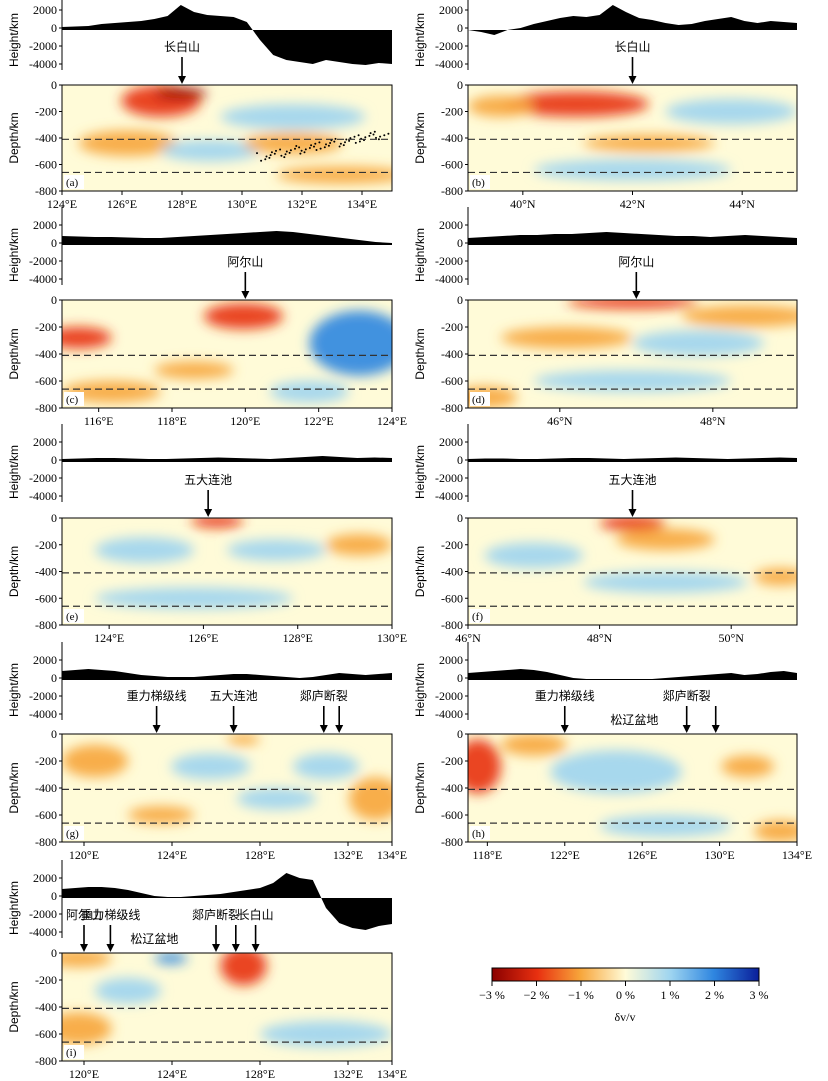 The height and width of the screenshot is (1081, 828). What do you see at coordinates (72, 834) in the screenshot?
I see `panel-label: (g)` at bounding box center [72, 834].